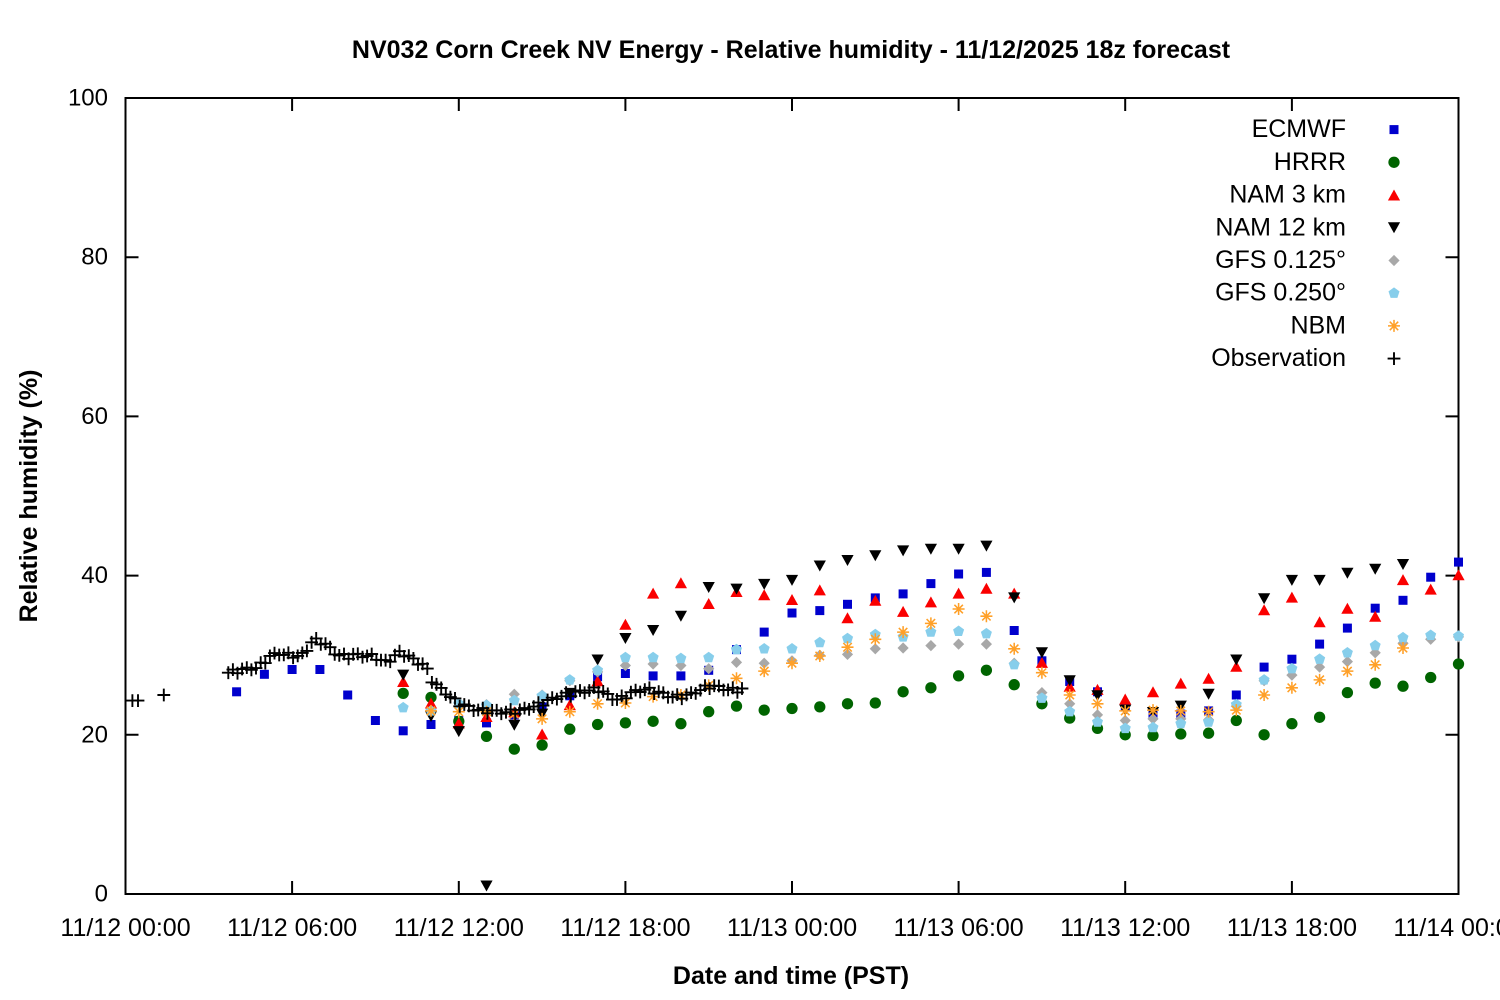 The image size is (1500, 1000). Describe the element at coordinates (1280, 260) in the screenshot. I see `svg-text: GFS 0.125°` at that location.